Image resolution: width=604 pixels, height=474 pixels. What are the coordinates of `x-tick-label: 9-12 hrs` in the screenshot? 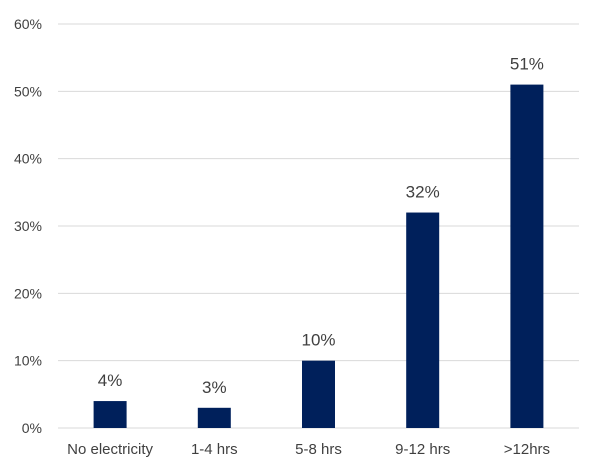 It's located at (422, 449).